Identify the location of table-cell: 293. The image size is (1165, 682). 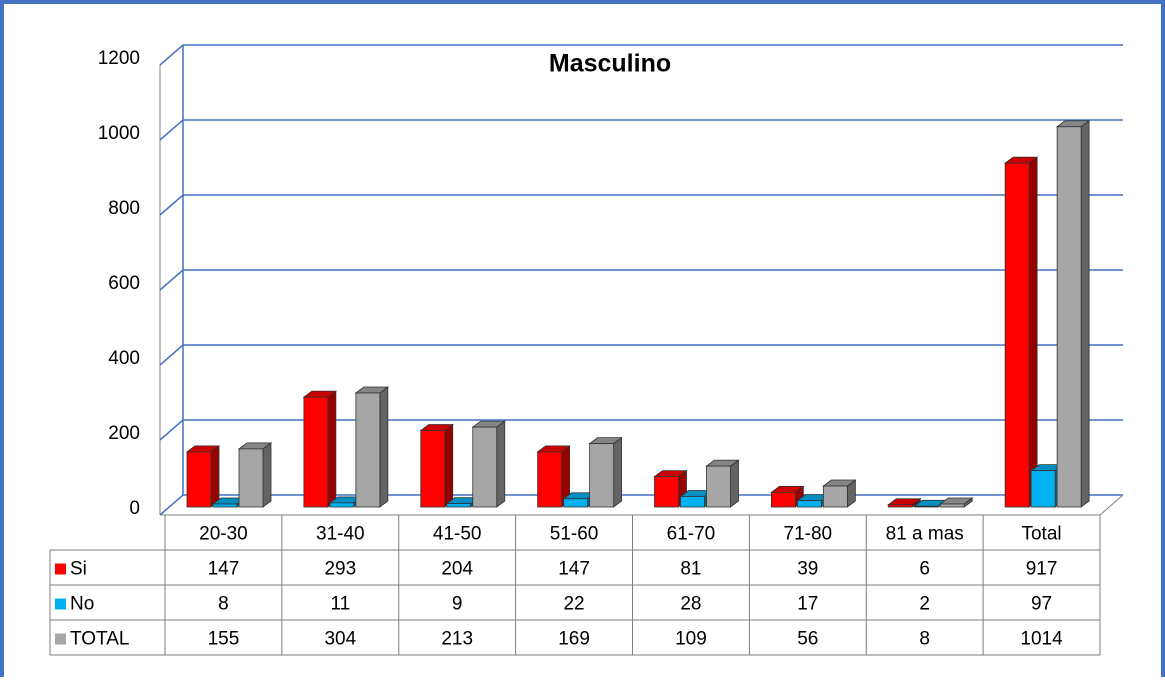
(340, 569).